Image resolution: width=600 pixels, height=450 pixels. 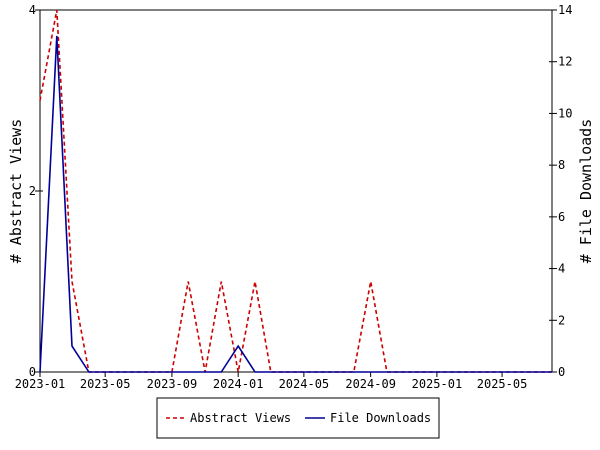 I want to click on x-tick-label: 2025-01, so click(x=437, y=384).